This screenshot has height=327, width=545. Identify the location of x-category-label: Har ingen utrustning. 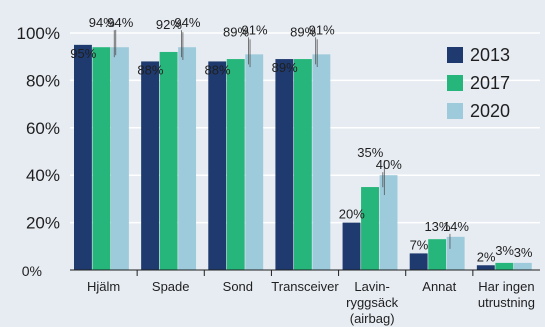
(506, 294).